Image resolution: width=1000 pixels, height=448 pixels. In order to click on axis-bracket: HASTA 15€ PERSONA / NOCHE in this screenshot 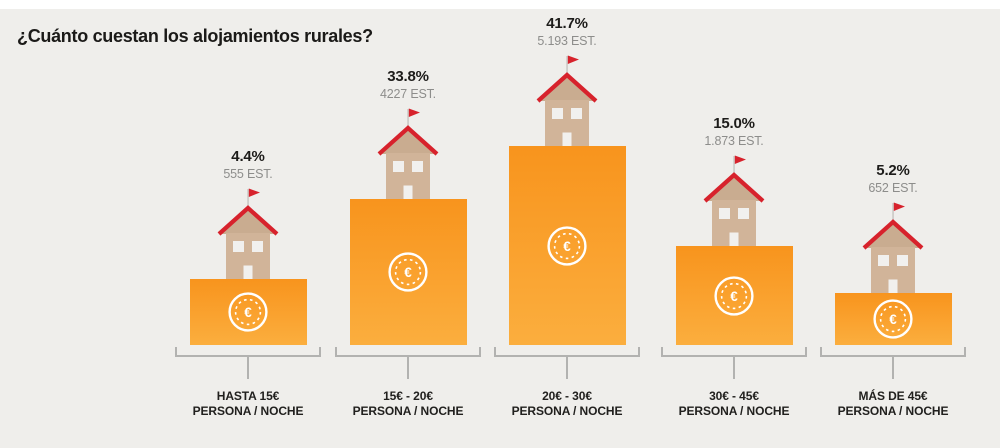, I will do `click(248, 396)`.